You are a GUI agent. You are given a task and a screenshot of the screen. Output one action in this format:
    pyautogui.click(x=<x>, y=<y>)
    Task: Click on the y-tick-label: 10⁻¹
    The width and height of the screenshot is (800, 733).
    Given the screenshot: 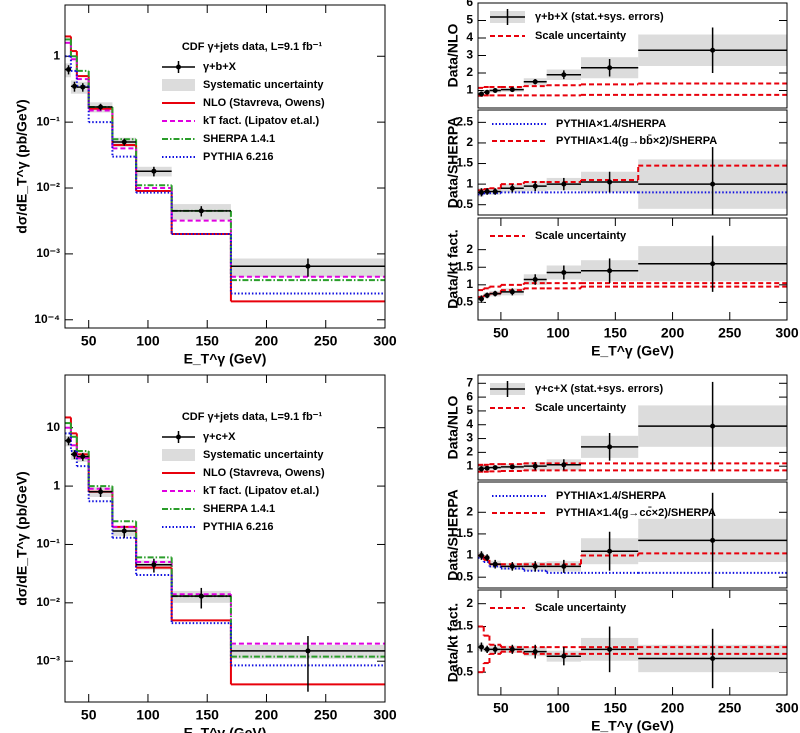 What is the action you would take?
    pyautogui.click(x=48, y=121)
    